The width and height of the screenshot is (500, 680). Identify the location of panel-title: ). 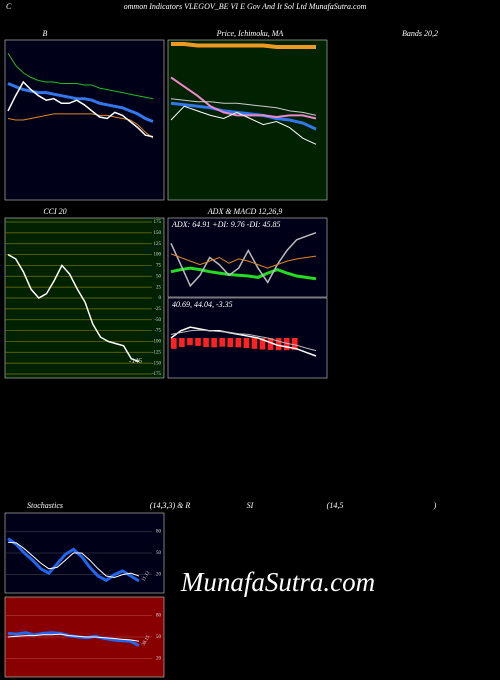
(435, 505).